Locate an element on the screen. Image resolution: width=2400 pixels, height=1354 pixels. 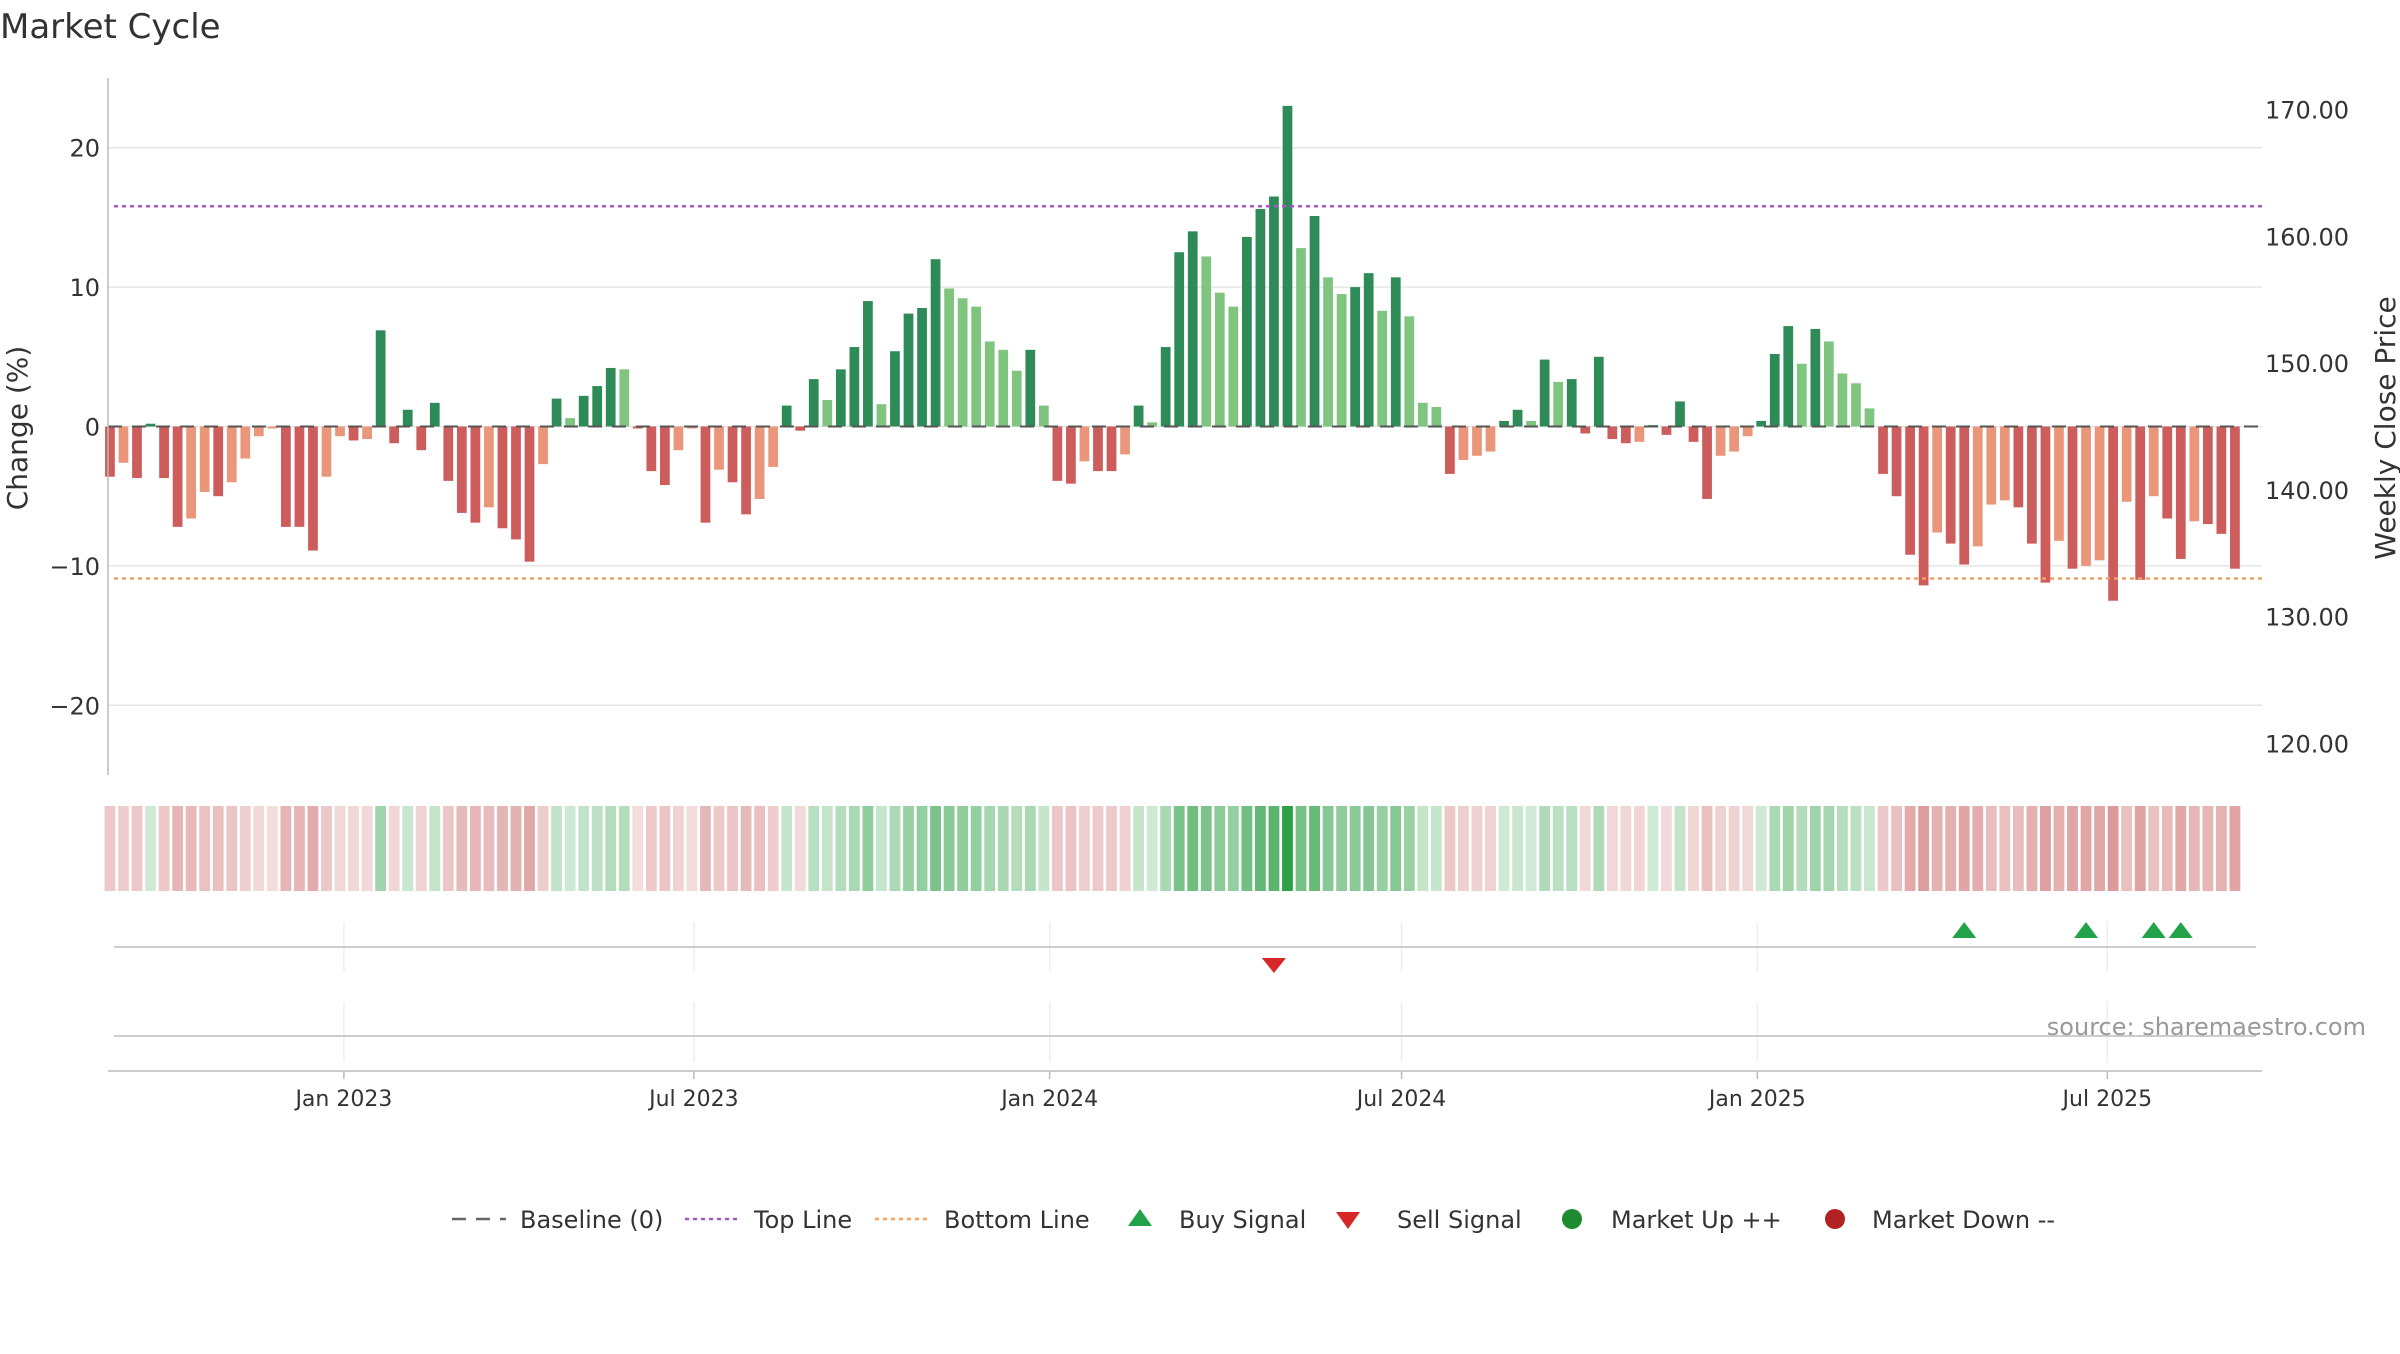
legend-label: Baseline (0) is located at coordinates (591, 1220).